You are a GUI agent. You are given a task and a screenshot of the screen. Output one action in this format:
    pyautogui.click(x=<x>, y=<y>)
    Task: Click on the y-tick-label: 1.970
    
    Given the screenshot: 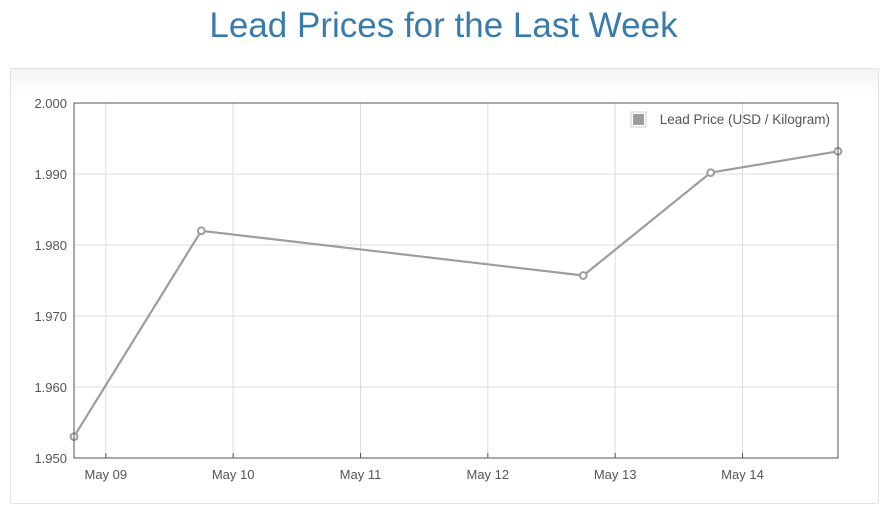 What is the action you would take?
    pyautogui.click(x=50, y=316)
    